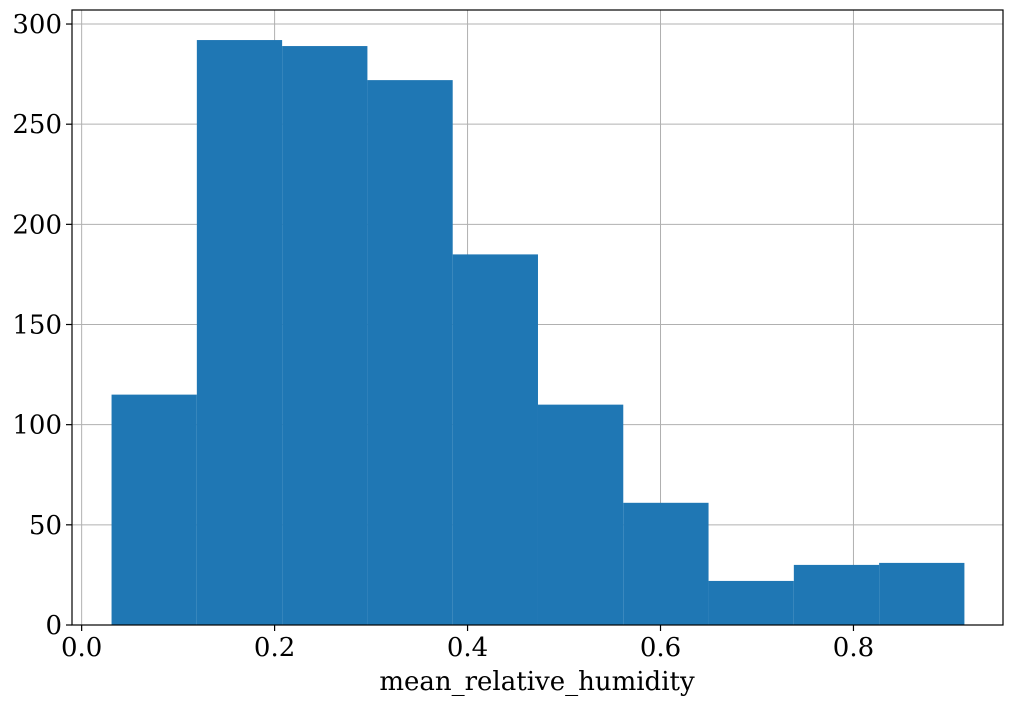 The image size is (1012, 705). I want to click on y-tick-label: 0, so click(53, 626).